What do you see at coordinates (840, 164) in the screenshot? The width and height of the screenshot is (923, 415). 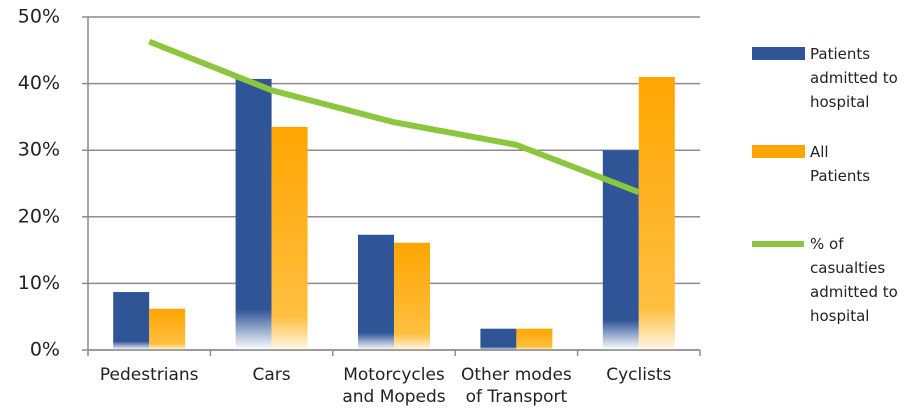 I see `legend-label: All Patients` at bounding box center [840, 164].